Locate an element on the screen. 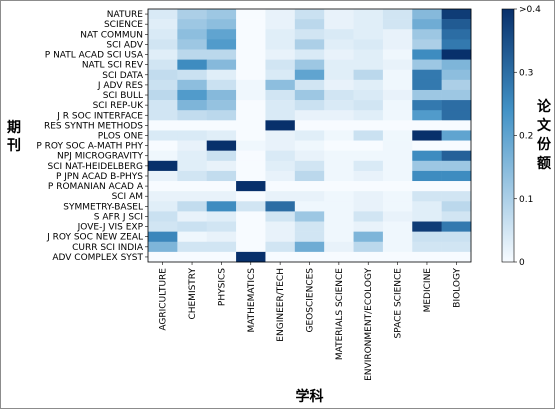 This screenshot has height=410, width=555. x-tick-label: CHEMISTRY is located at coordinates (193, 294).